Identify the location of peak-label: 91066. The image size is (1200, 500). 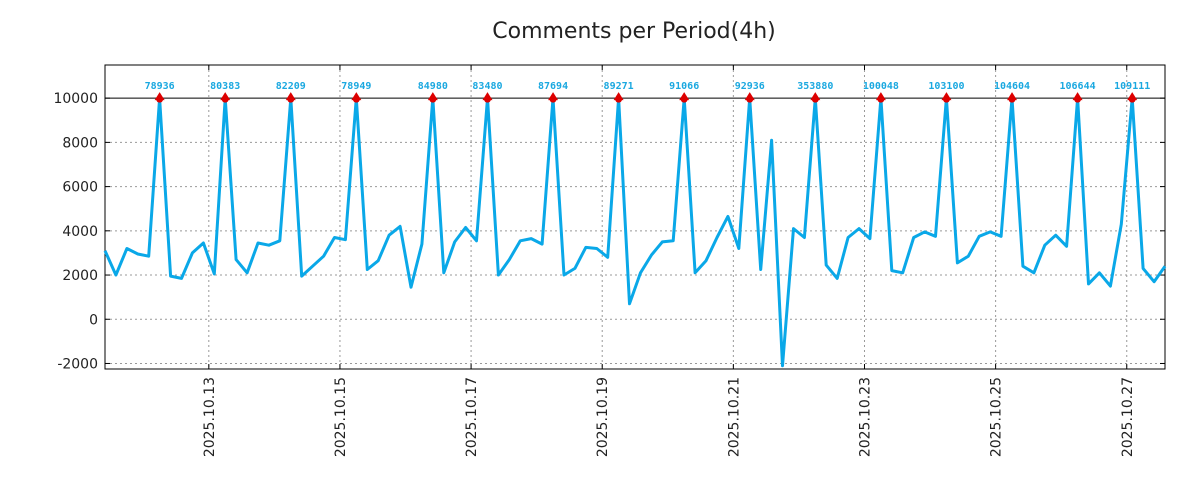
(684, 86).